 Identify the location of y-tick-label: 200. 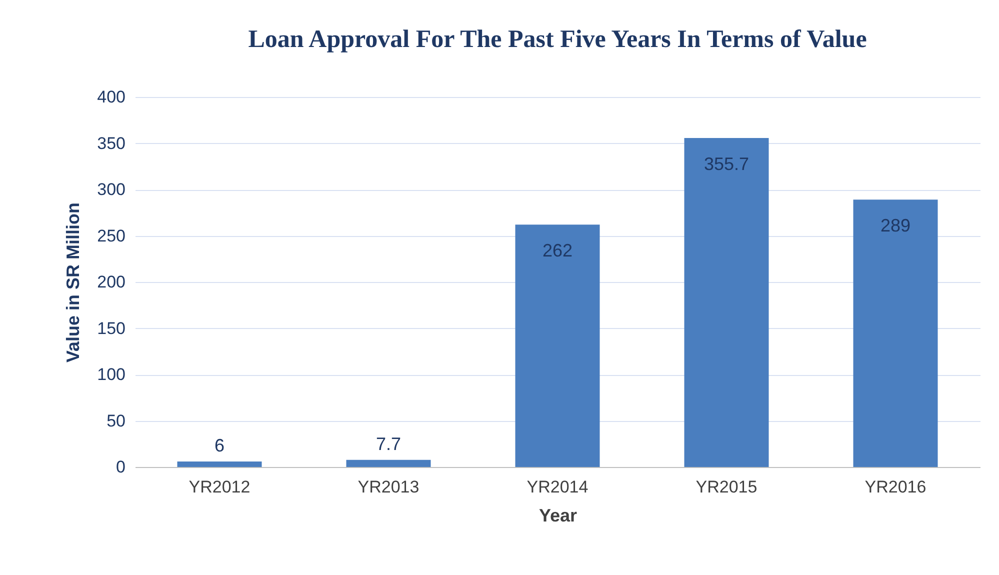
(111, 282).